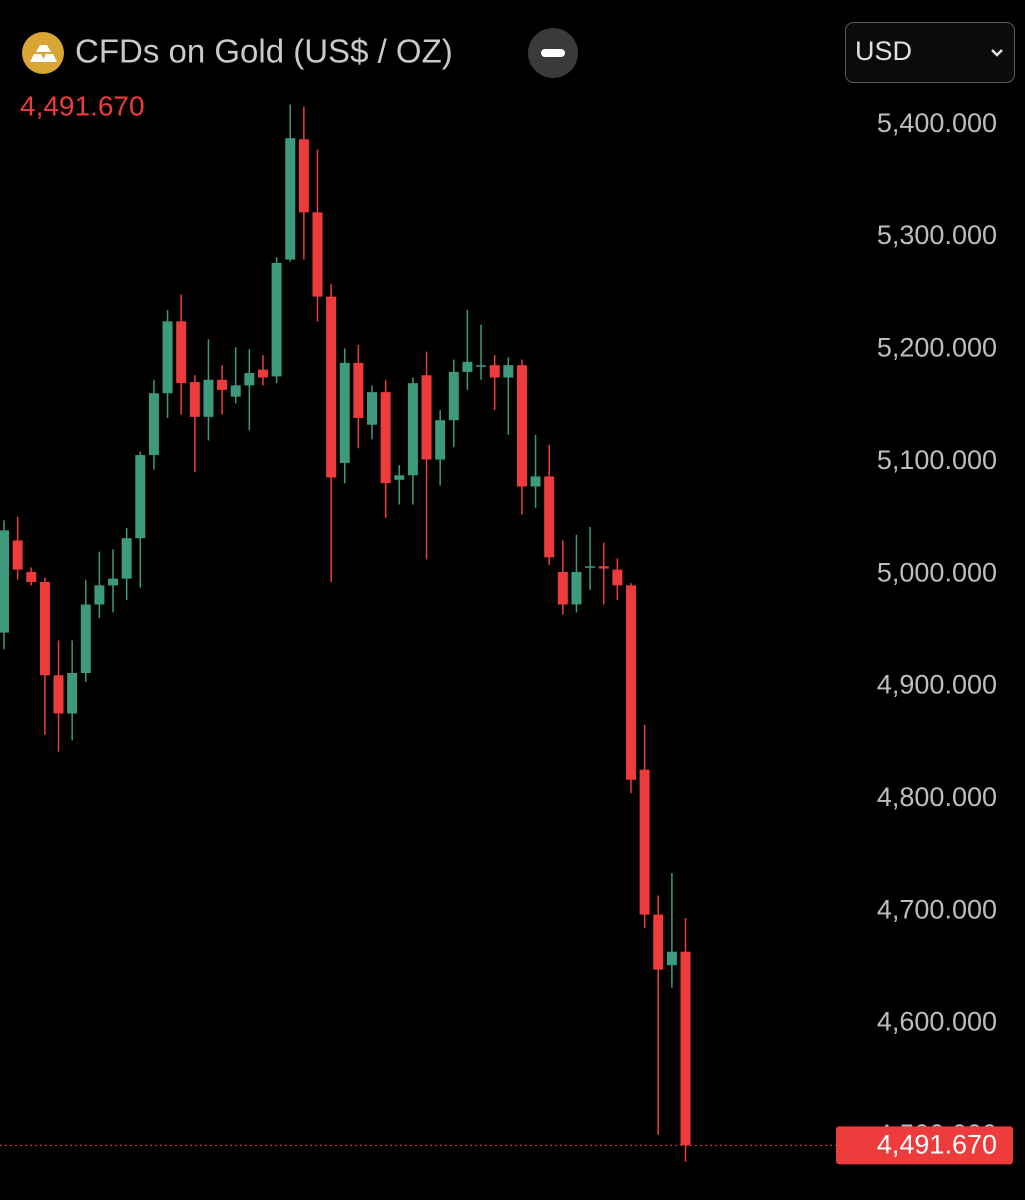 Image resolution: width=1025 pixels, height=1200 pixels. What do you see at coordinates (937, 1022) in the screenshot?
I see `y-tick-label: 4,600.000` at bounding box center [937, 1022].